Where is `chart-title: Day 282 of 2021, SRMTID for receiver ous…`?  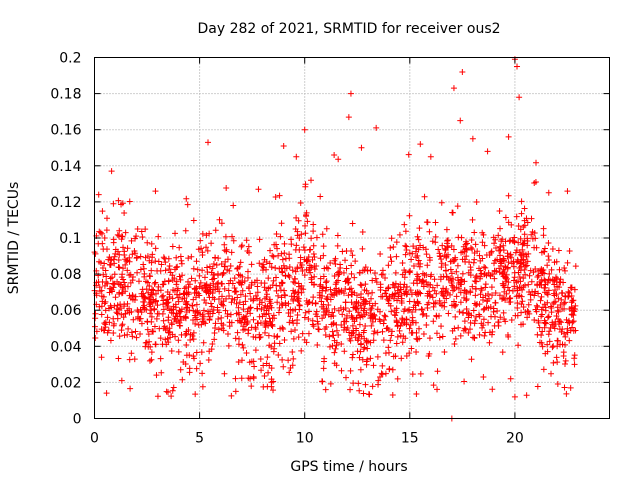
chart-title: Day 282 of 2021, SRMTID for receiver ous… is located at coordinates (348, 29).